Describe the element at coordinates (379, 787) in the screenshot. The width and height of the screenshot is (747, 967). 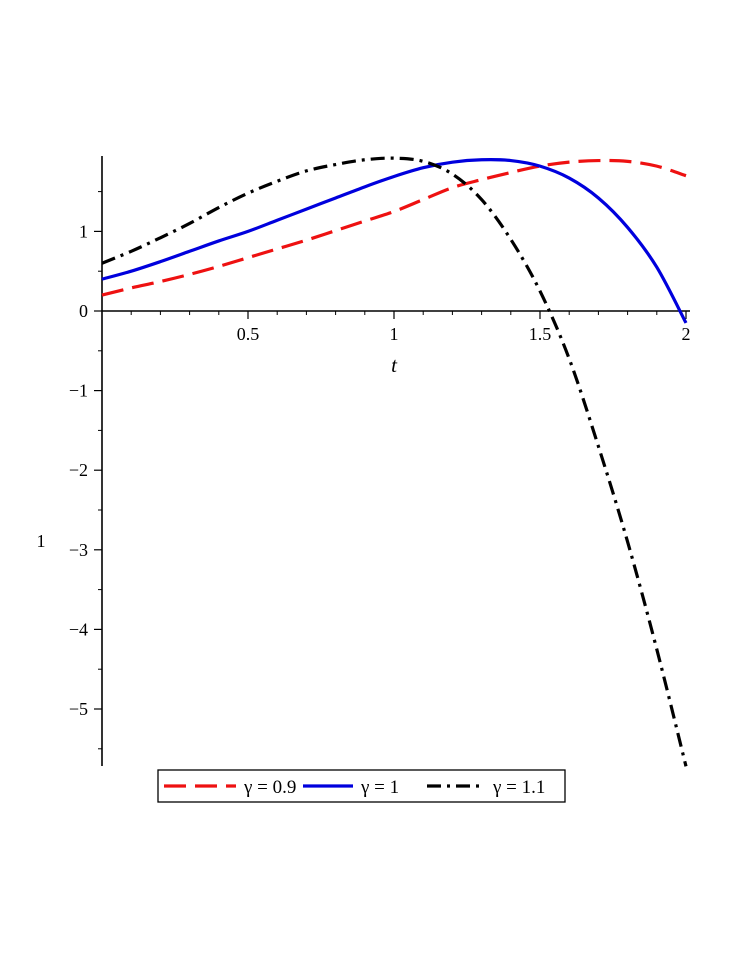
I see `legend-label-2: γ = 1` at that location.